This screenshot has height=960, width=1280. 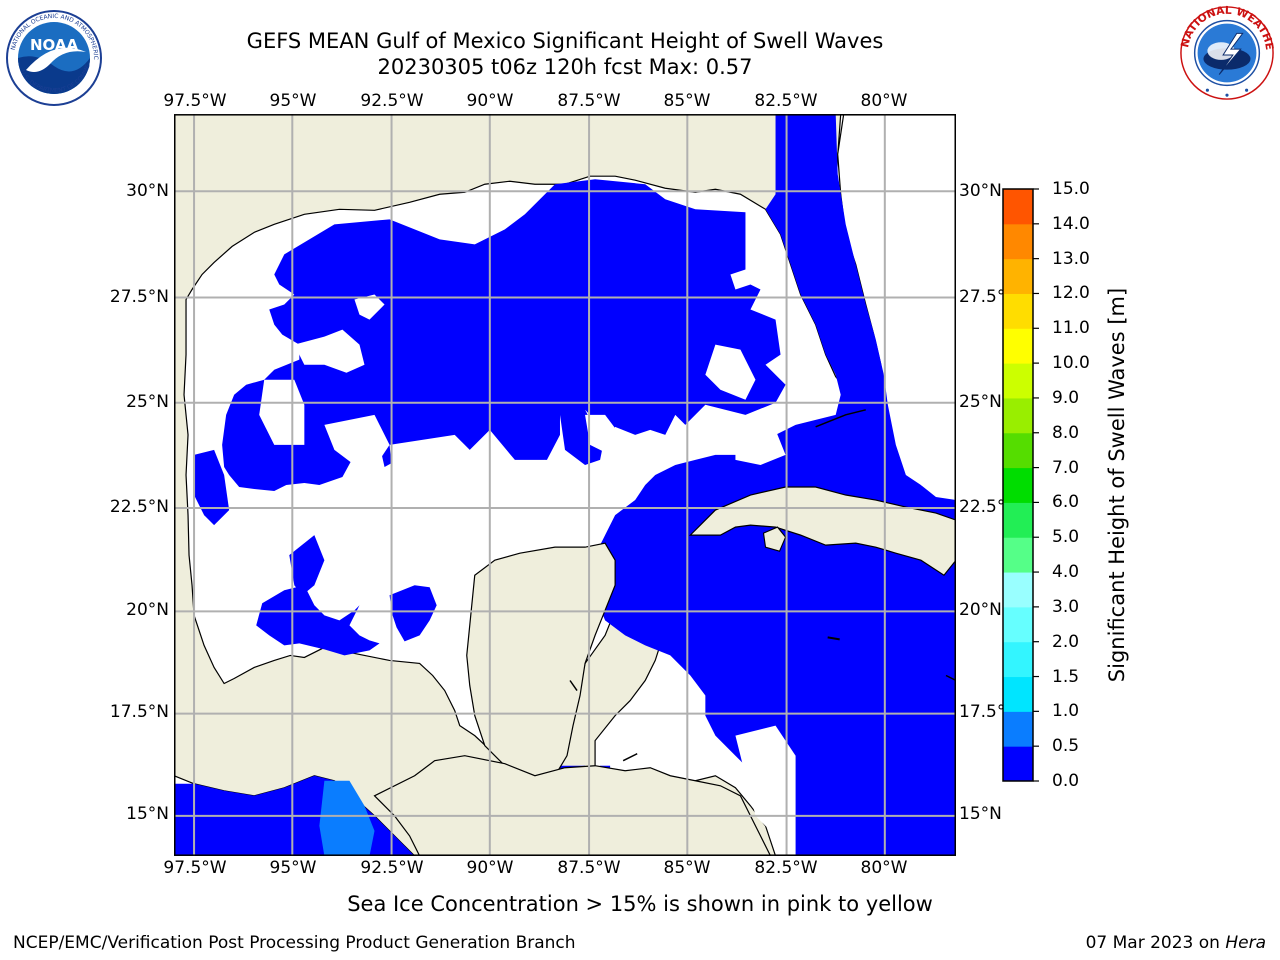 I want to click on lon-tick-bottom: 87.5°W, so click(x=589, y=868).